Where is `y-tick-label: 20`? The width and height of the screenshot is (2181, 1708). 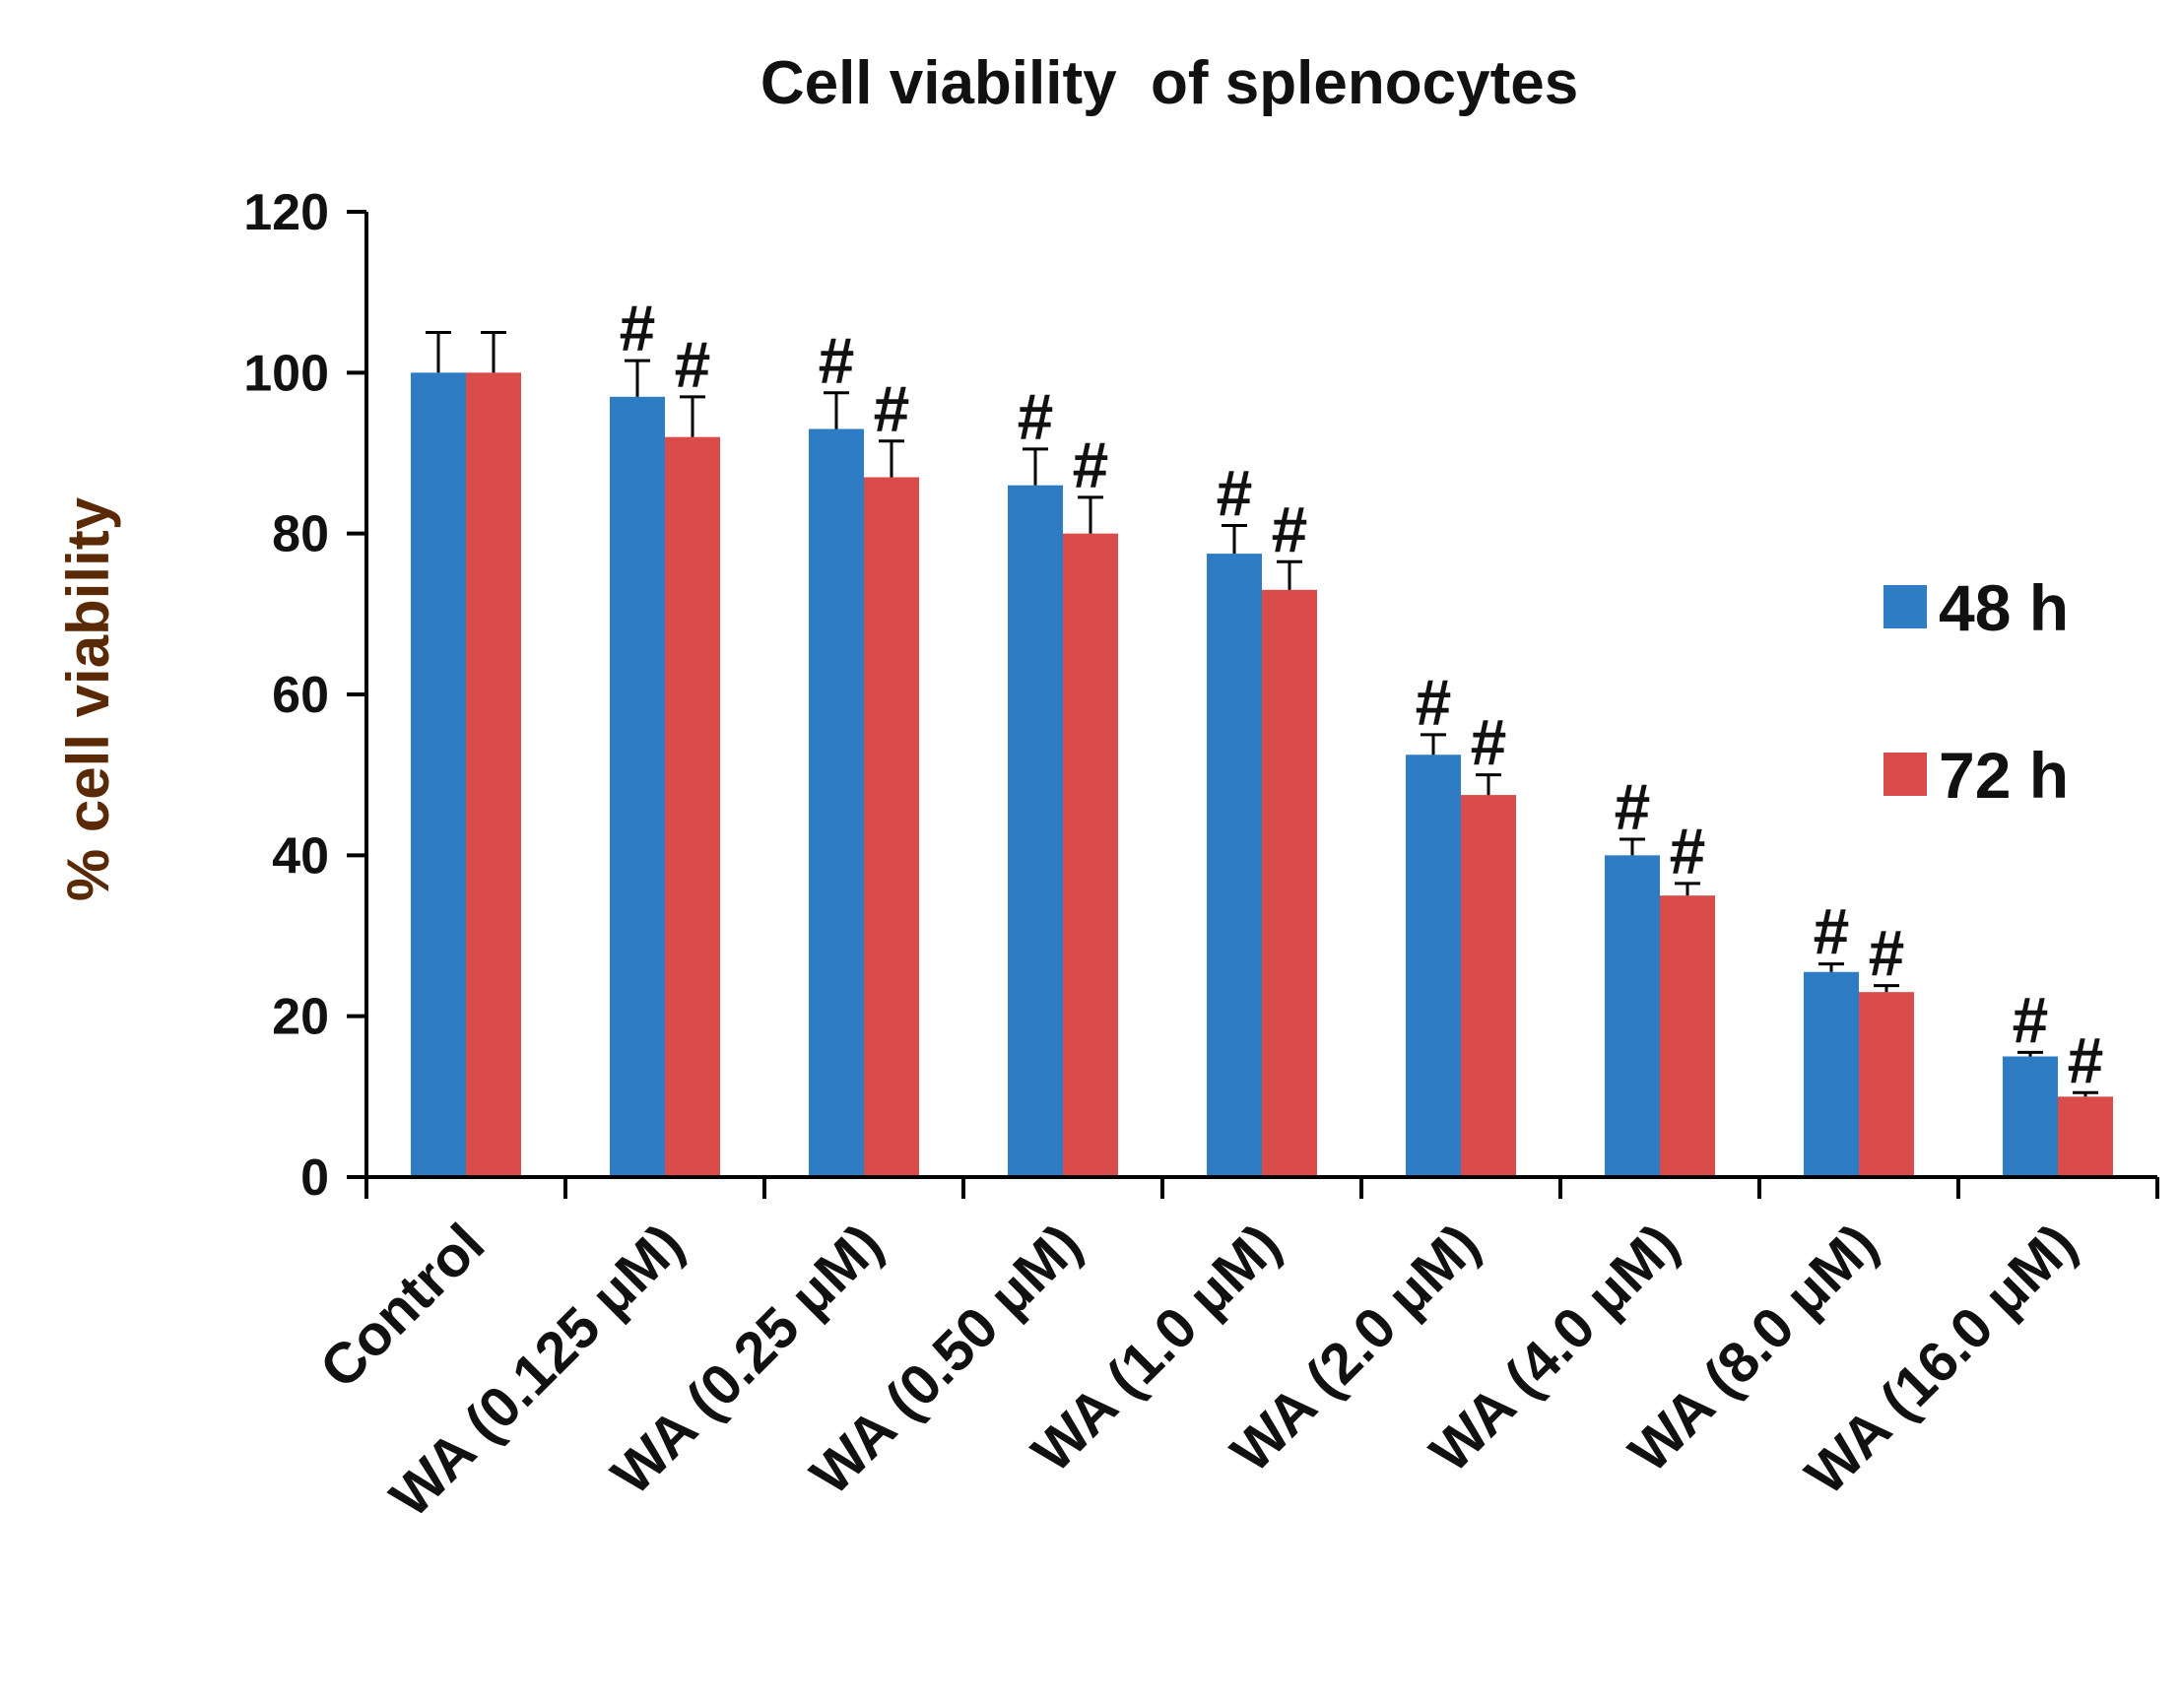
y-tick-label: 20 is located at coordinates (300, 1017).